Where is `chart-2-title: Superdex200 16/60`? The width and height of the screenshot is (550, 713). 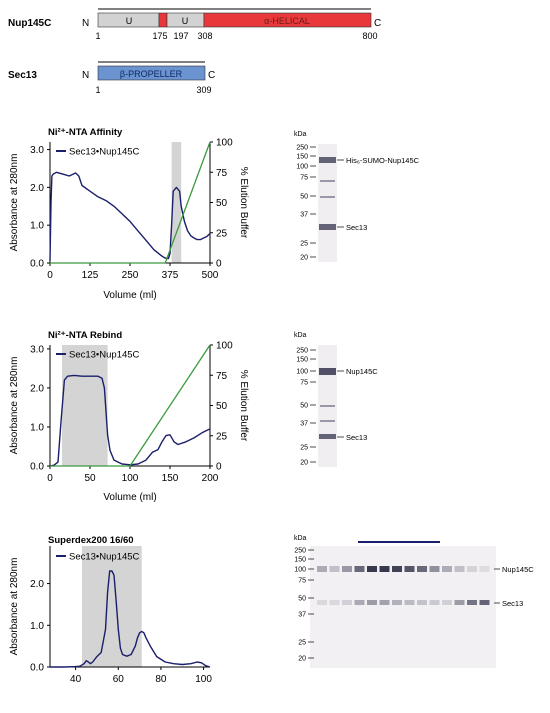
chart-2-title: Superdex200 16/60 is located at coordinates (91, 540).